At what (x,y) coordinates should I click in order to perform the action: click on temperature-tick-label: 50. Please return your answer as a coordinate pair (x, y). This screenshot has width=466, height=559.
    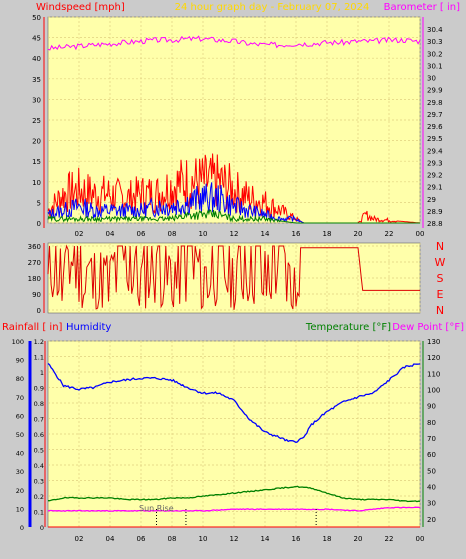
    Looking at the image, I should click on (431, 471).